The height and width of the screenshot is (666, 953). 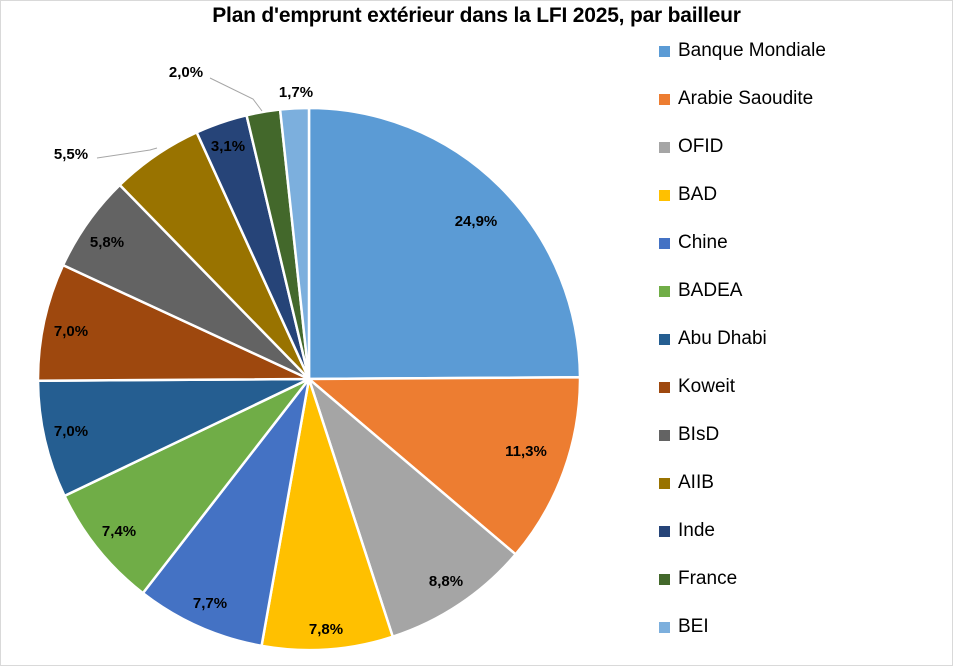 I want to click on legend-label: Koweit, so click(x=707, y=386).